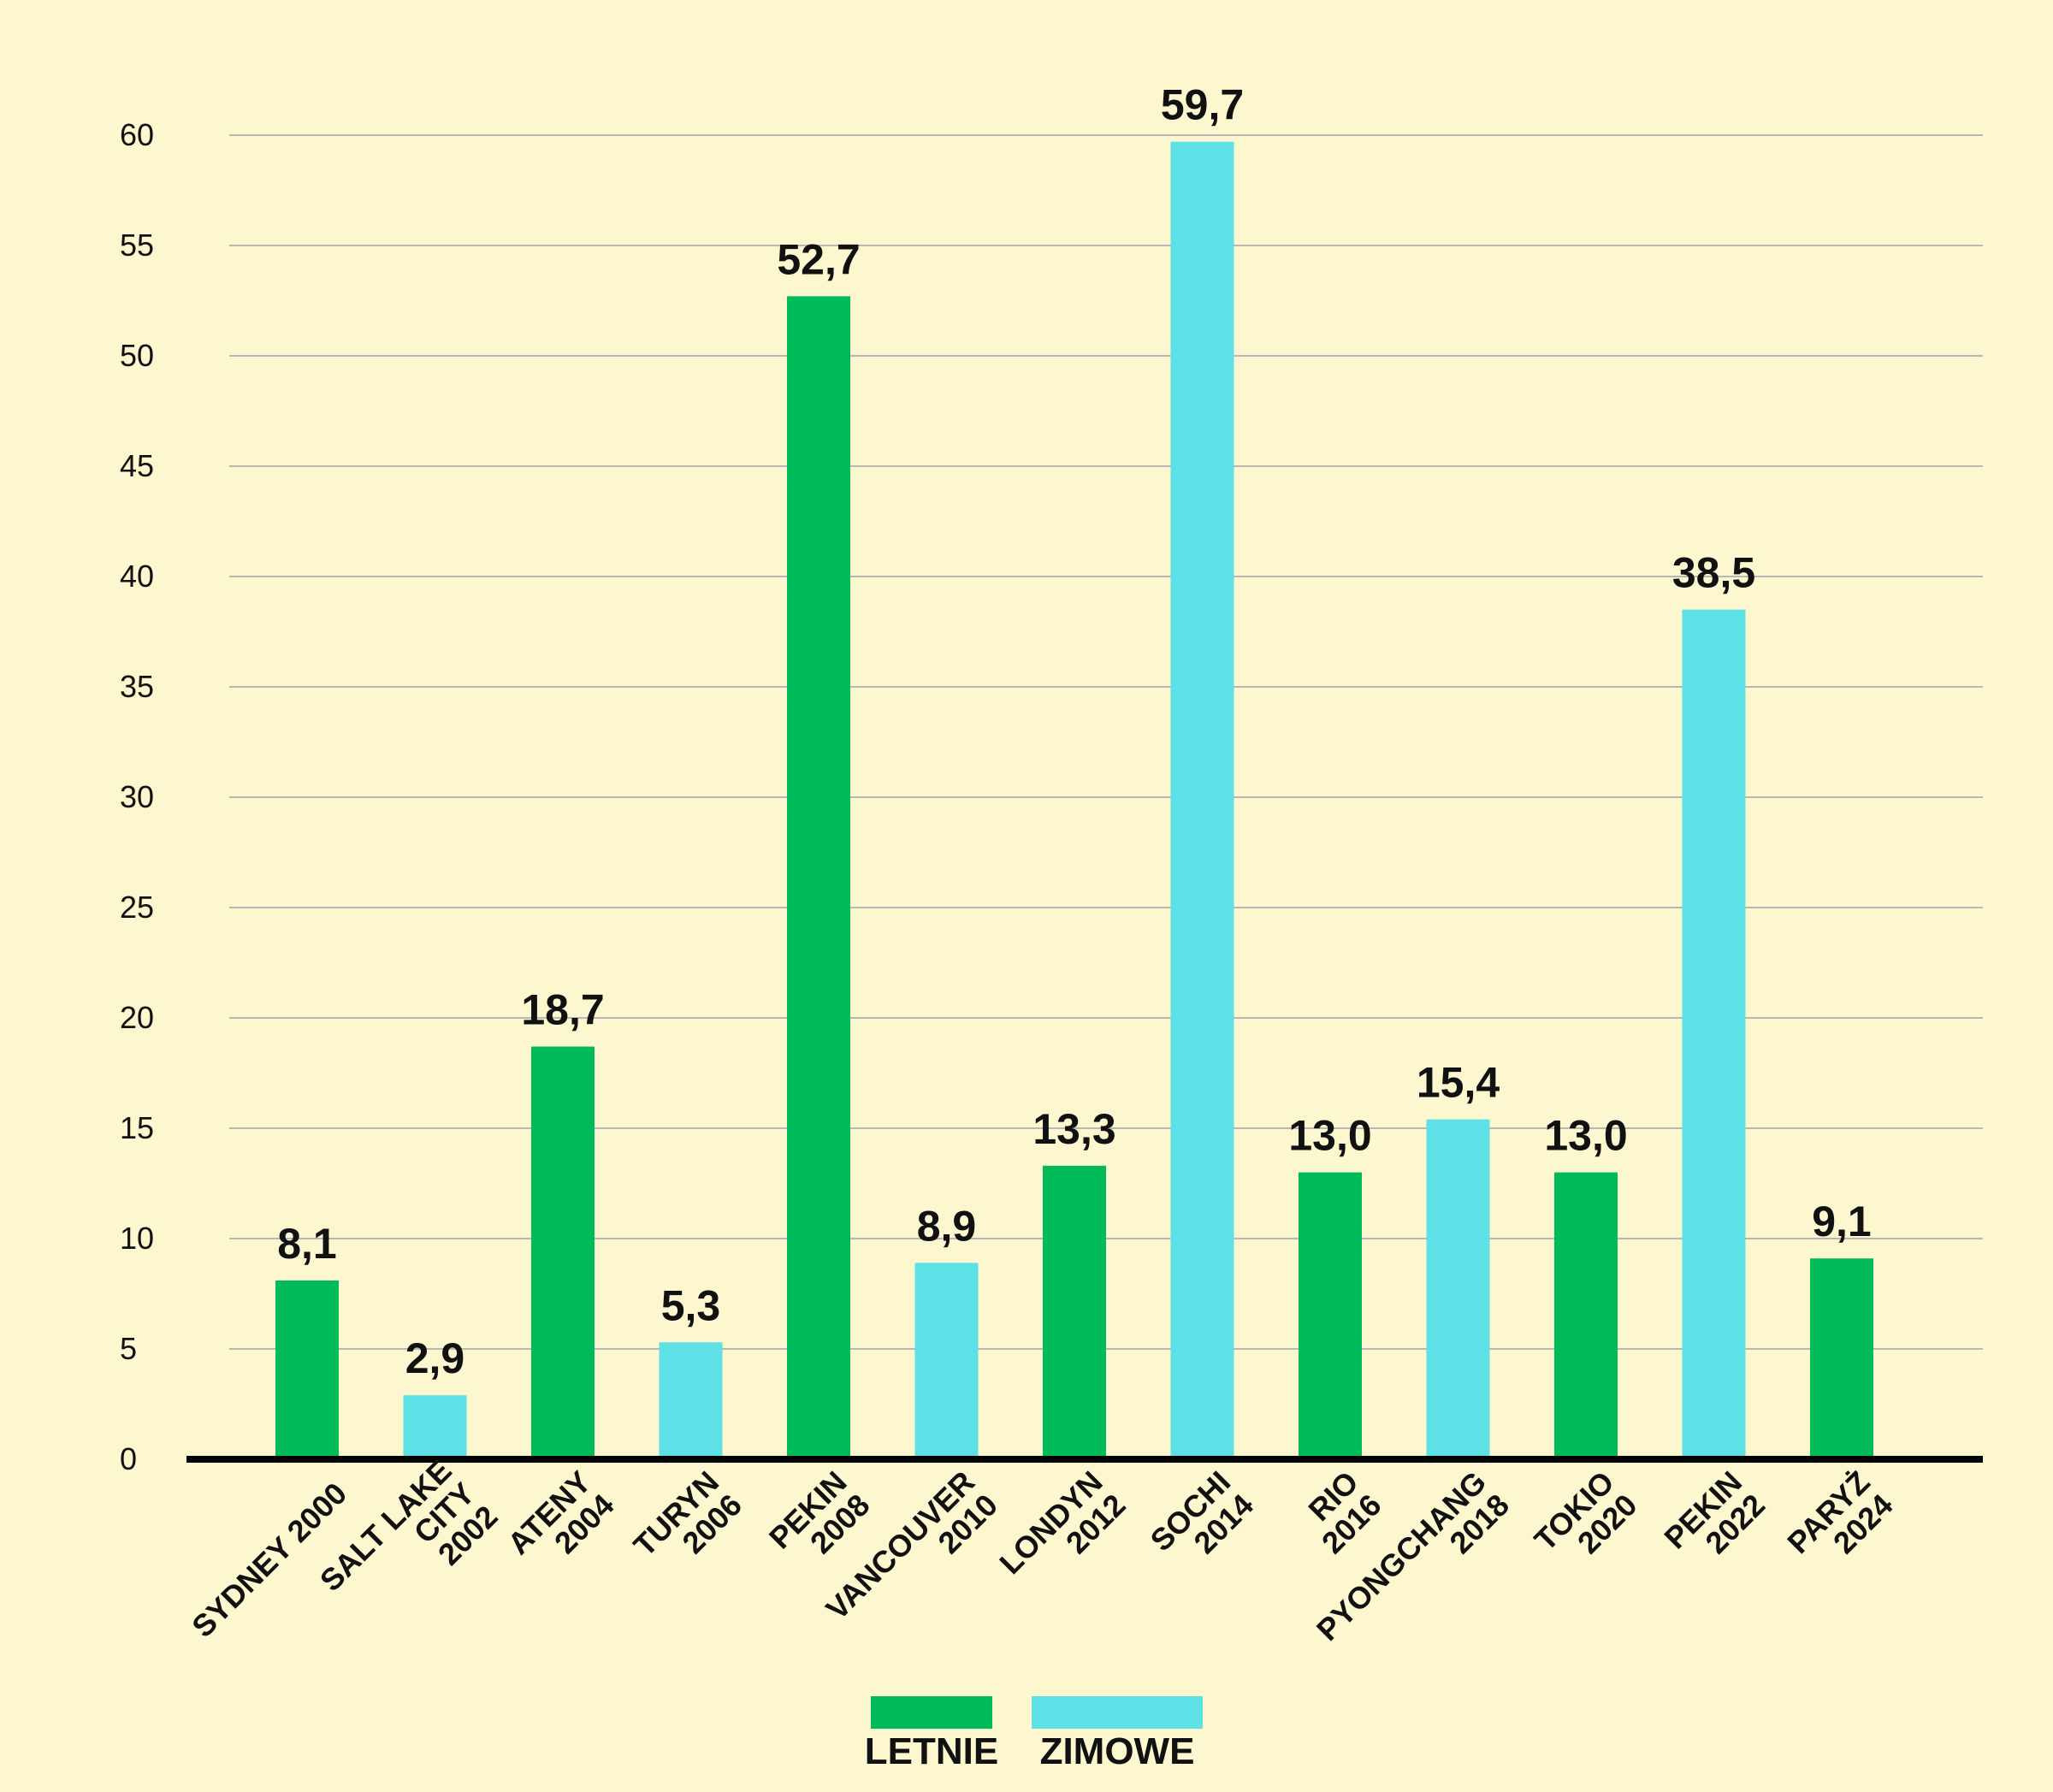  Describe the element at coordinates (947, 1226) in the screenshot. I see `bar-value-label: 8,9` at that location.